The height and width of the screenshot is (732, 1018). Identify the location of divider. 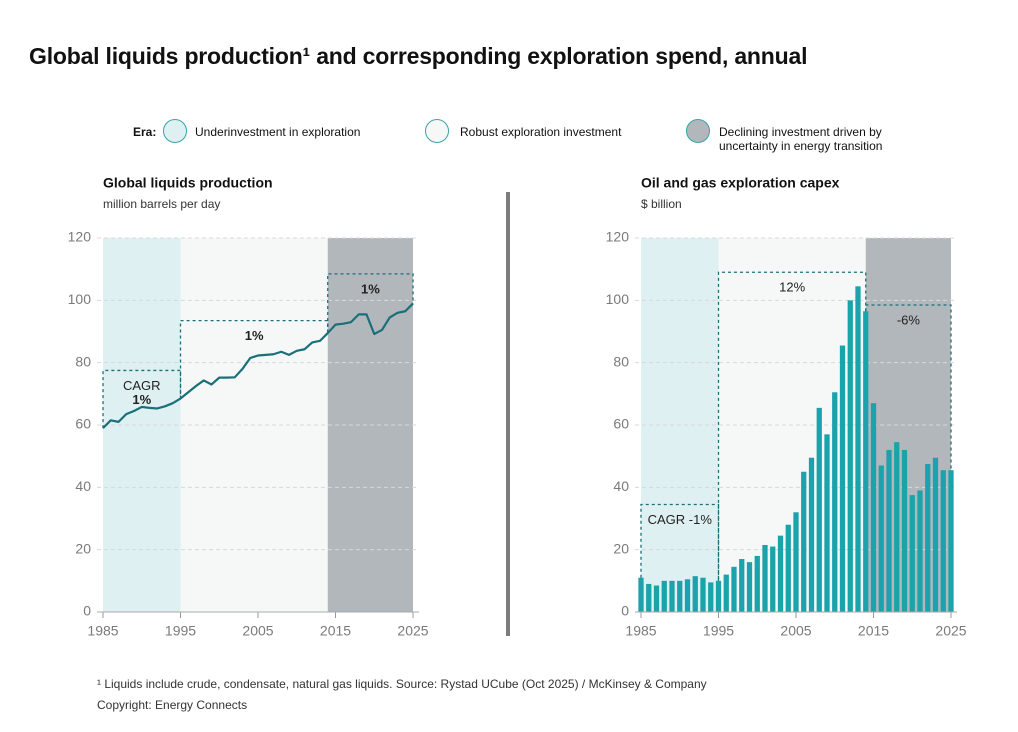
(508, 414).